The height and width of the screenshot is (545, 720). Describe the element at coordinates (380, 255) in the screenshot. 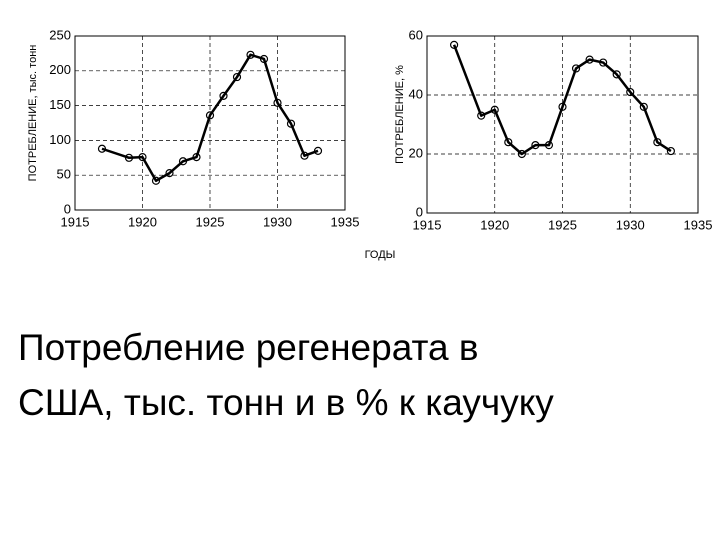

I see `x-axis-title: ГОДЫ` at that location.